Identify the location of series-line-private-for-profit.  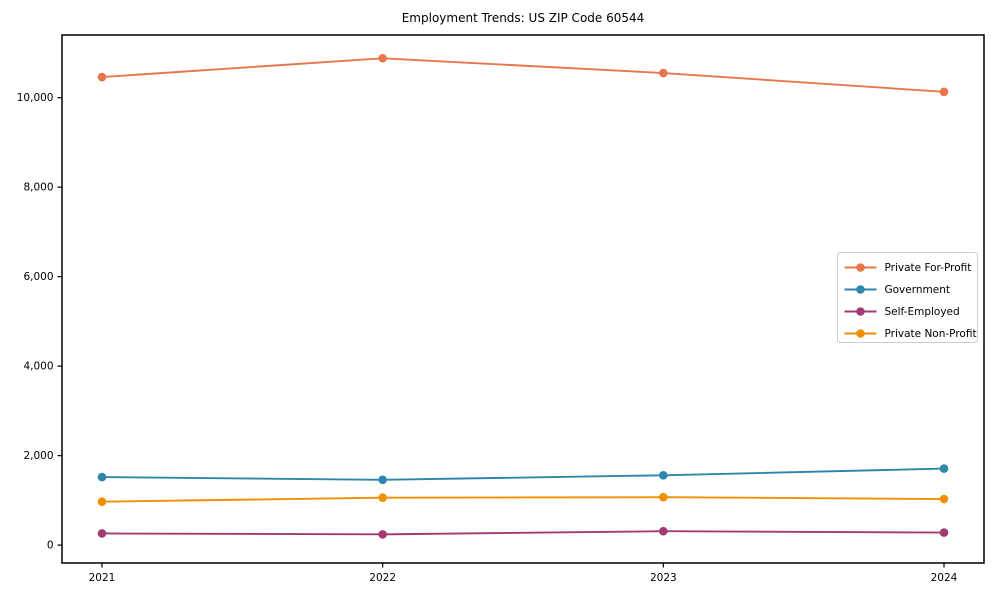
(523, 75).